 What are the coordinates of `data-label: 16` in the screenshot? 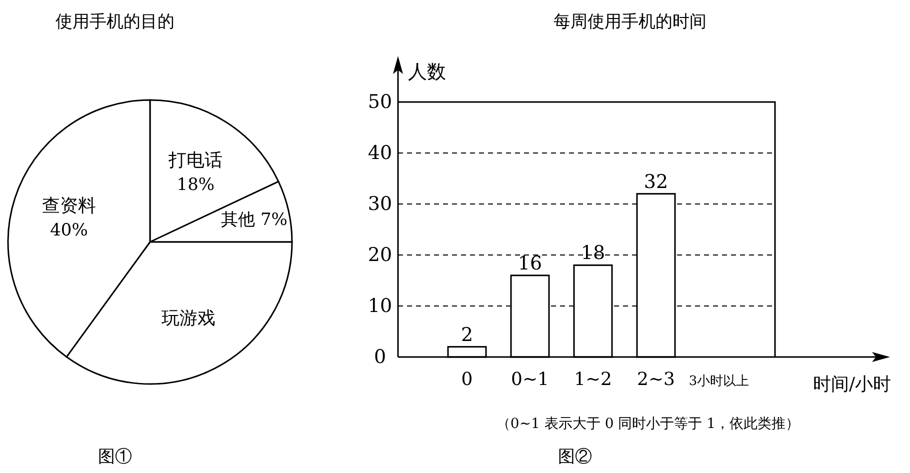 It's located at (530, 263).